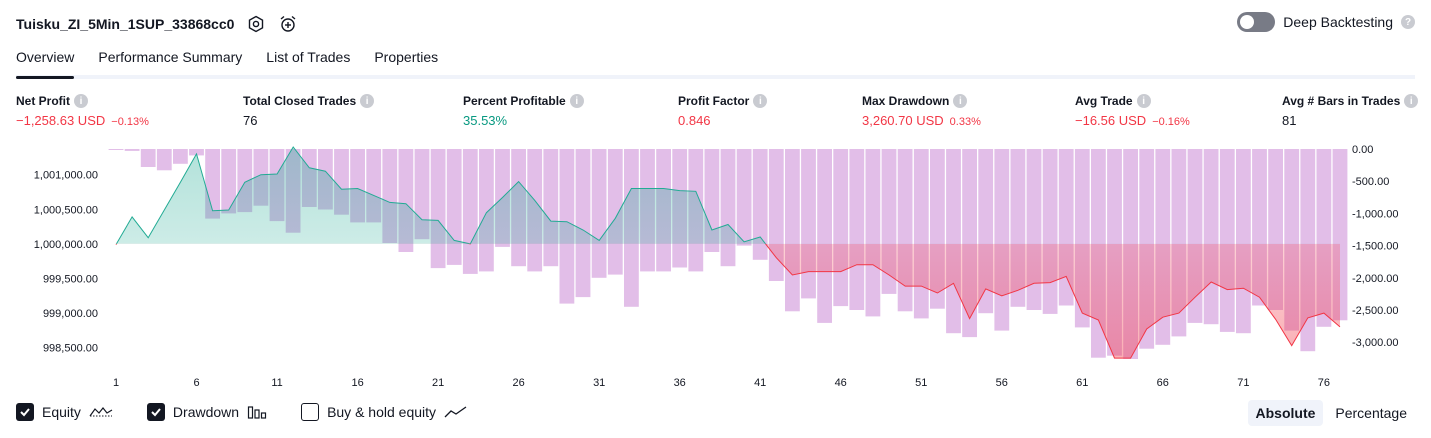  I want to click on tab-overview: Overview, so click(45, 61).